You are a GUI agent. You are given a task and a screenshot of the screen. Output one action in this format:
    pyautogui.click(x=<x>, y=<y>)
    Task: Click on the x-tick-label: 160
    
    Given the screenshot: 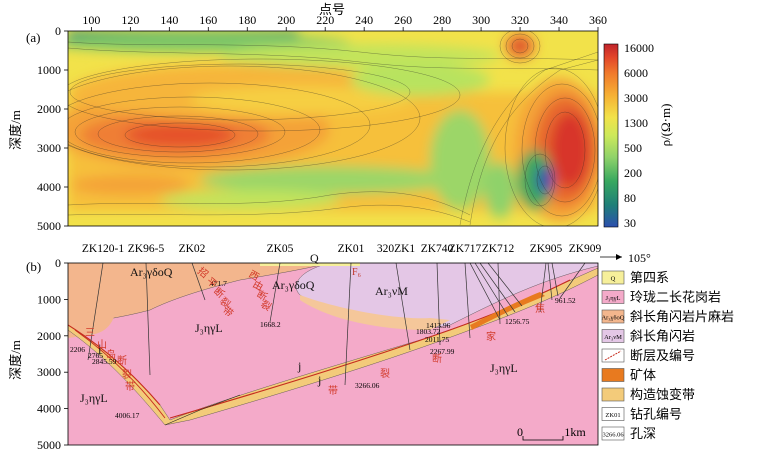 What is the action you would take?
    pyautogui.click(x=208, y=20)
    